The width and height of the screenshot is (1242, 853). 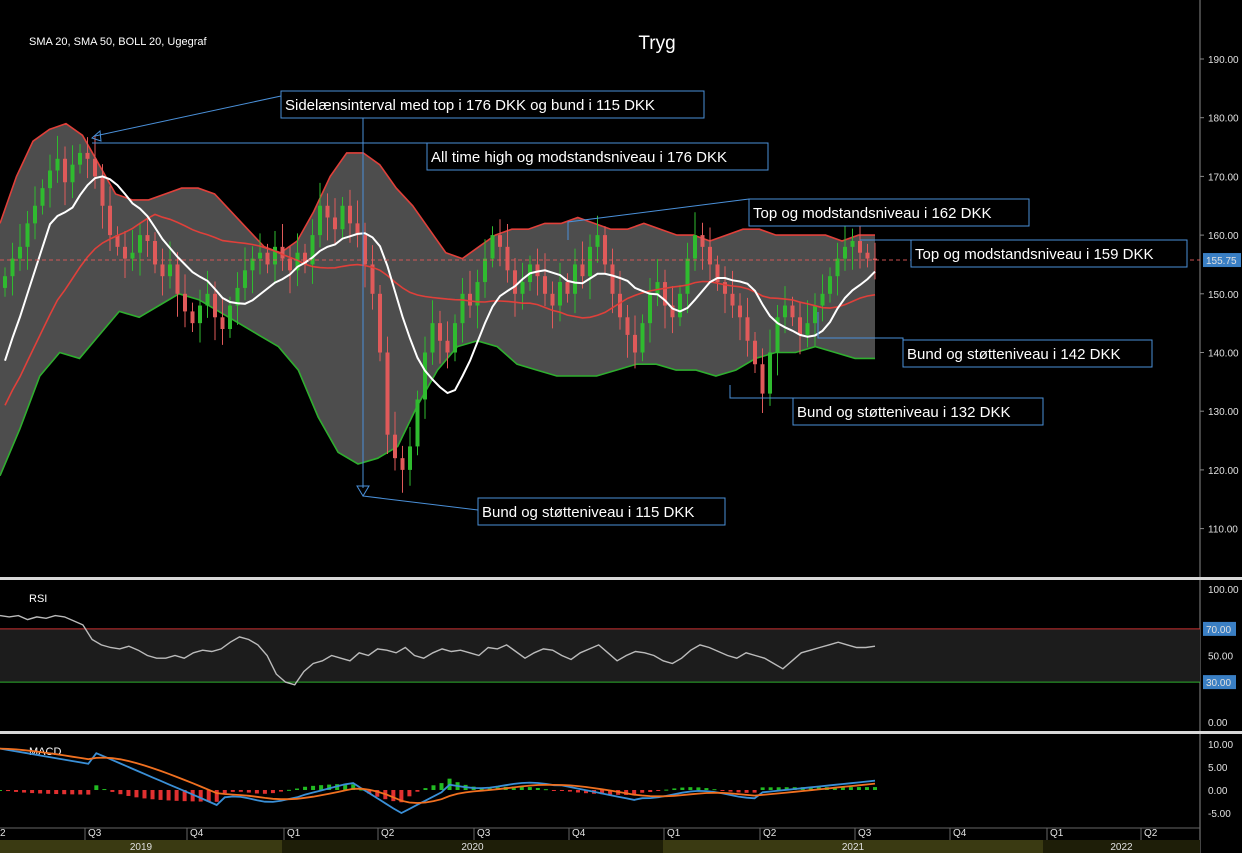 What do you see at coordinates (38, 599) in the screenshot?
I see `rsi-label: RSI` at bounding box center [38, 599].